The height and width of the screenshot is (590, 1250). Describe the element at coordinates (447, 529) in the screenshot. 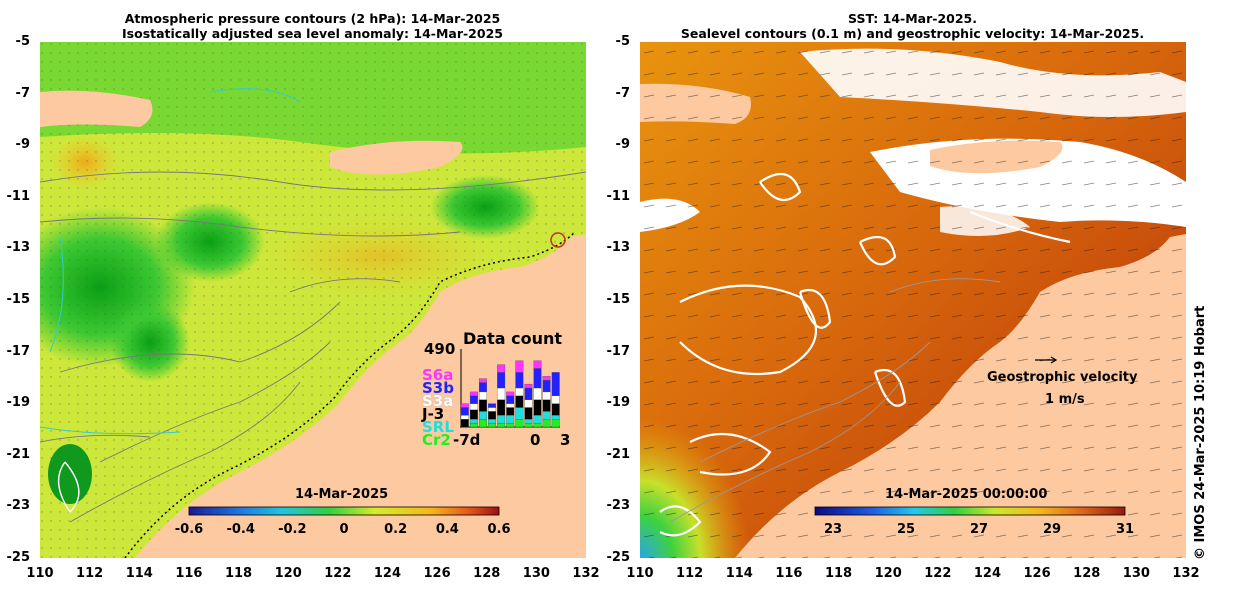

I see `colorbar-tick-label: 0.4` at that location.